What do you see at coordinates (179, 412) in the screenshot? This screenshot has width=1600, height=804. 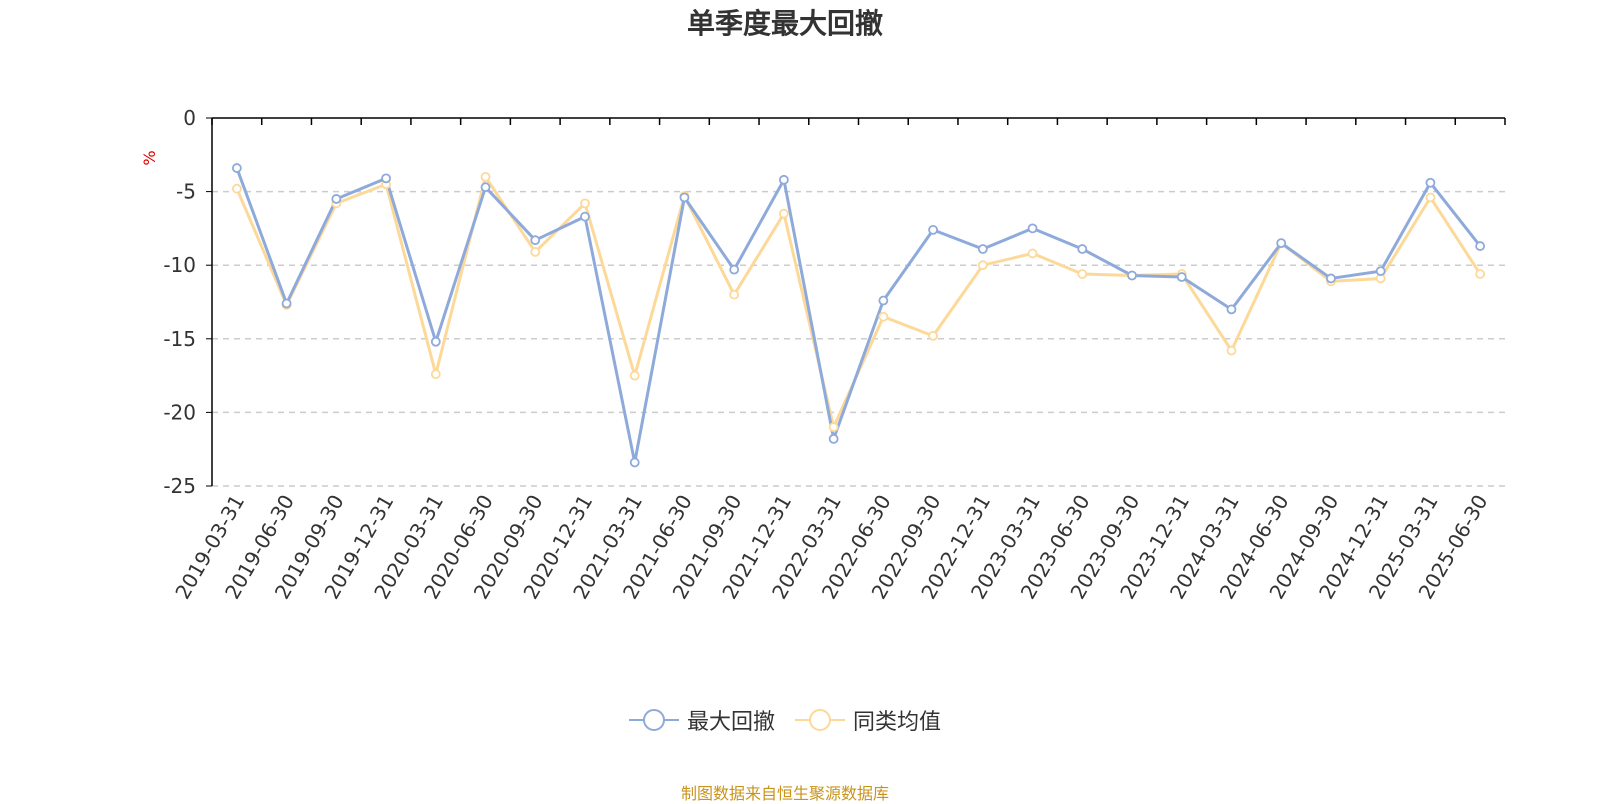 I see `y-tick-label: -20` at bounding box center [179, 412].